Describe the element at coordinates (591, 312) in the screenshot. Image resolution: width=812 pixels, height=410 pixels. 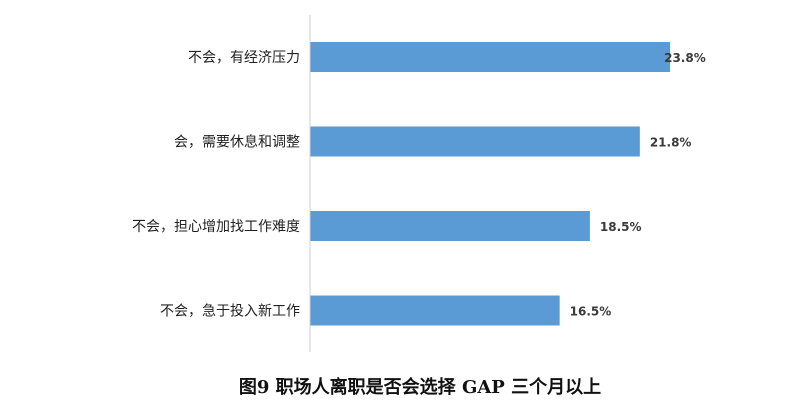
I see `value-label-4: 16.5%` at that location.